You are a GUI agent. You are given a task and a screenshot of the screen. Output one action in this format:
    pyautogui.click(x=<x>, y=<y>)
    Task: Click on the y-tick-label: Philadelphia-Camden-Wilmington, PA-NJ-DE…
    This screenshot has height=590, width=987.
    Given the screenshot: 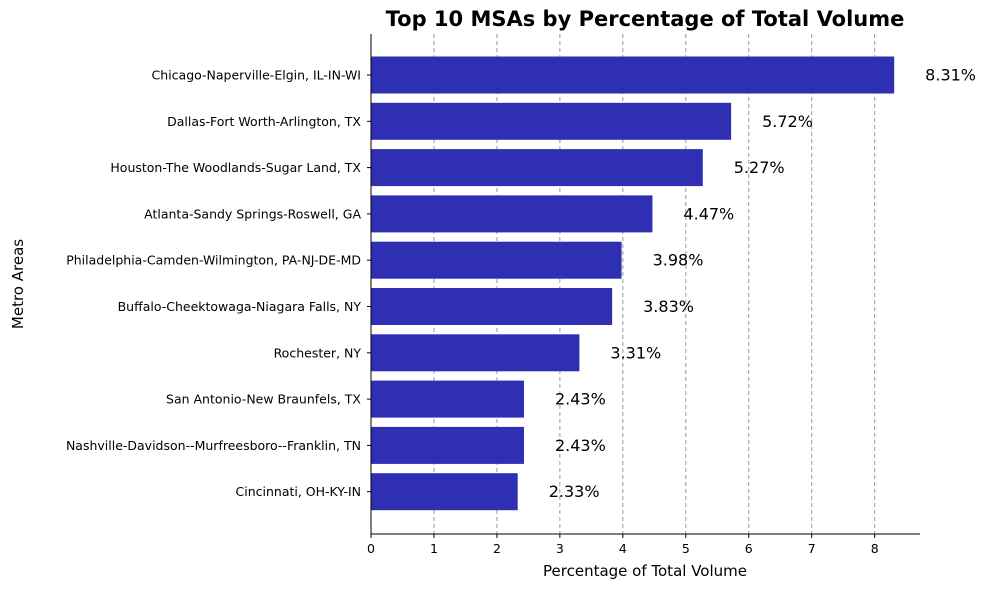 What is the action you would take?
    pyautogui.click(x=213, y=260)
    